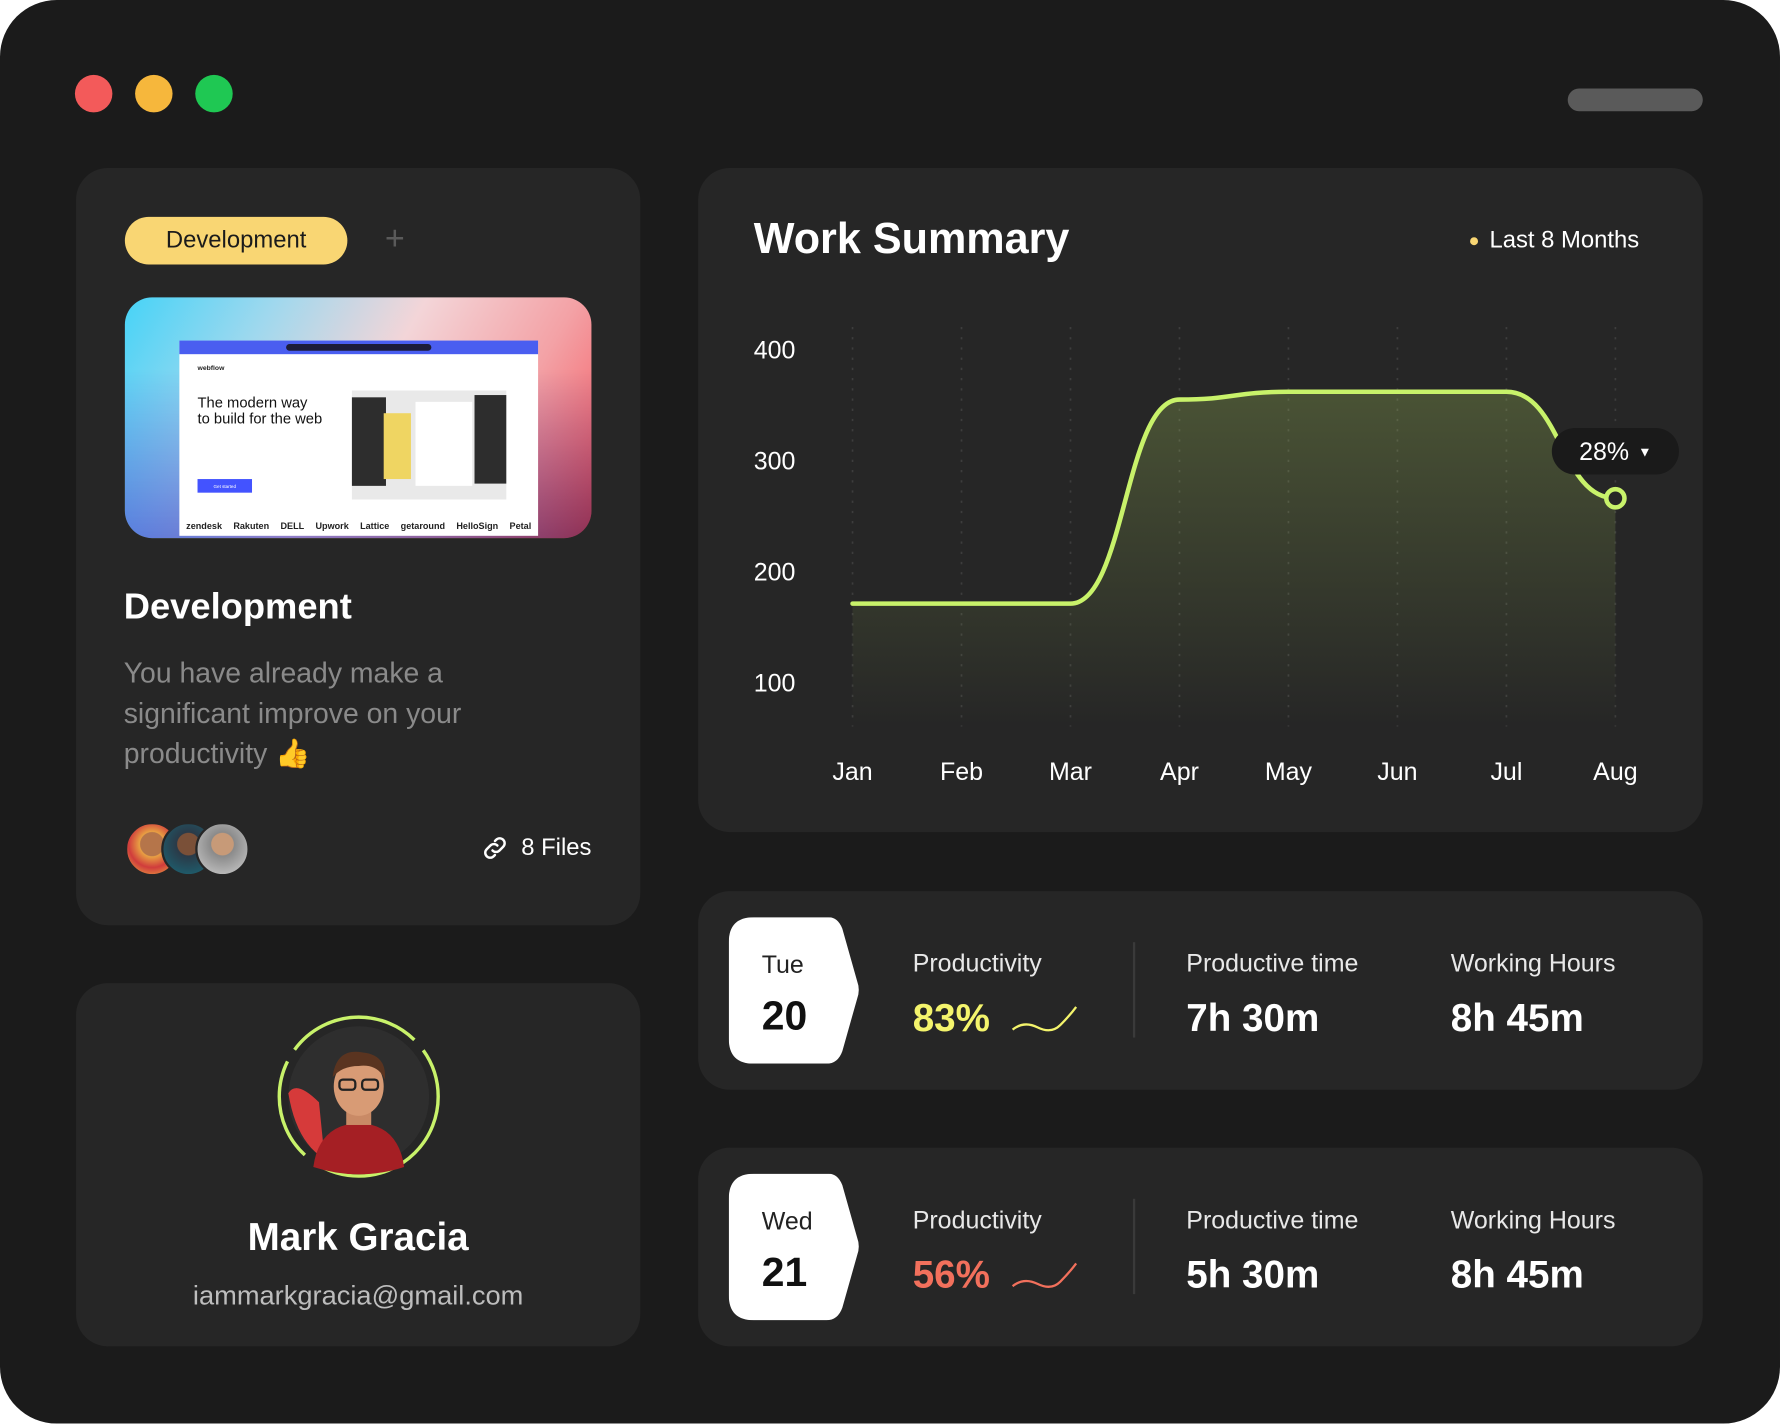 The width and height of the screenshot is (1780, 1424). Describe the element at coordinates (375, 526) in the screenshot. I see `logo: Lattice` at that location.